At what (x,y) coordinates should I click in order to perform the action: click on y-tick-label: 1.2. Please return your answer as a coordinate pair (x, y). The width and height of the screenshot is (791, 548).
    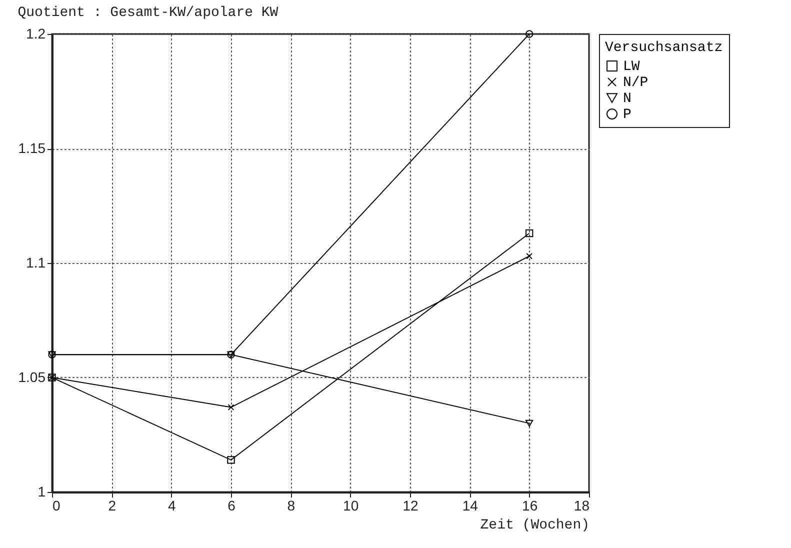
    Looking at the image, I should click on (36, 34).